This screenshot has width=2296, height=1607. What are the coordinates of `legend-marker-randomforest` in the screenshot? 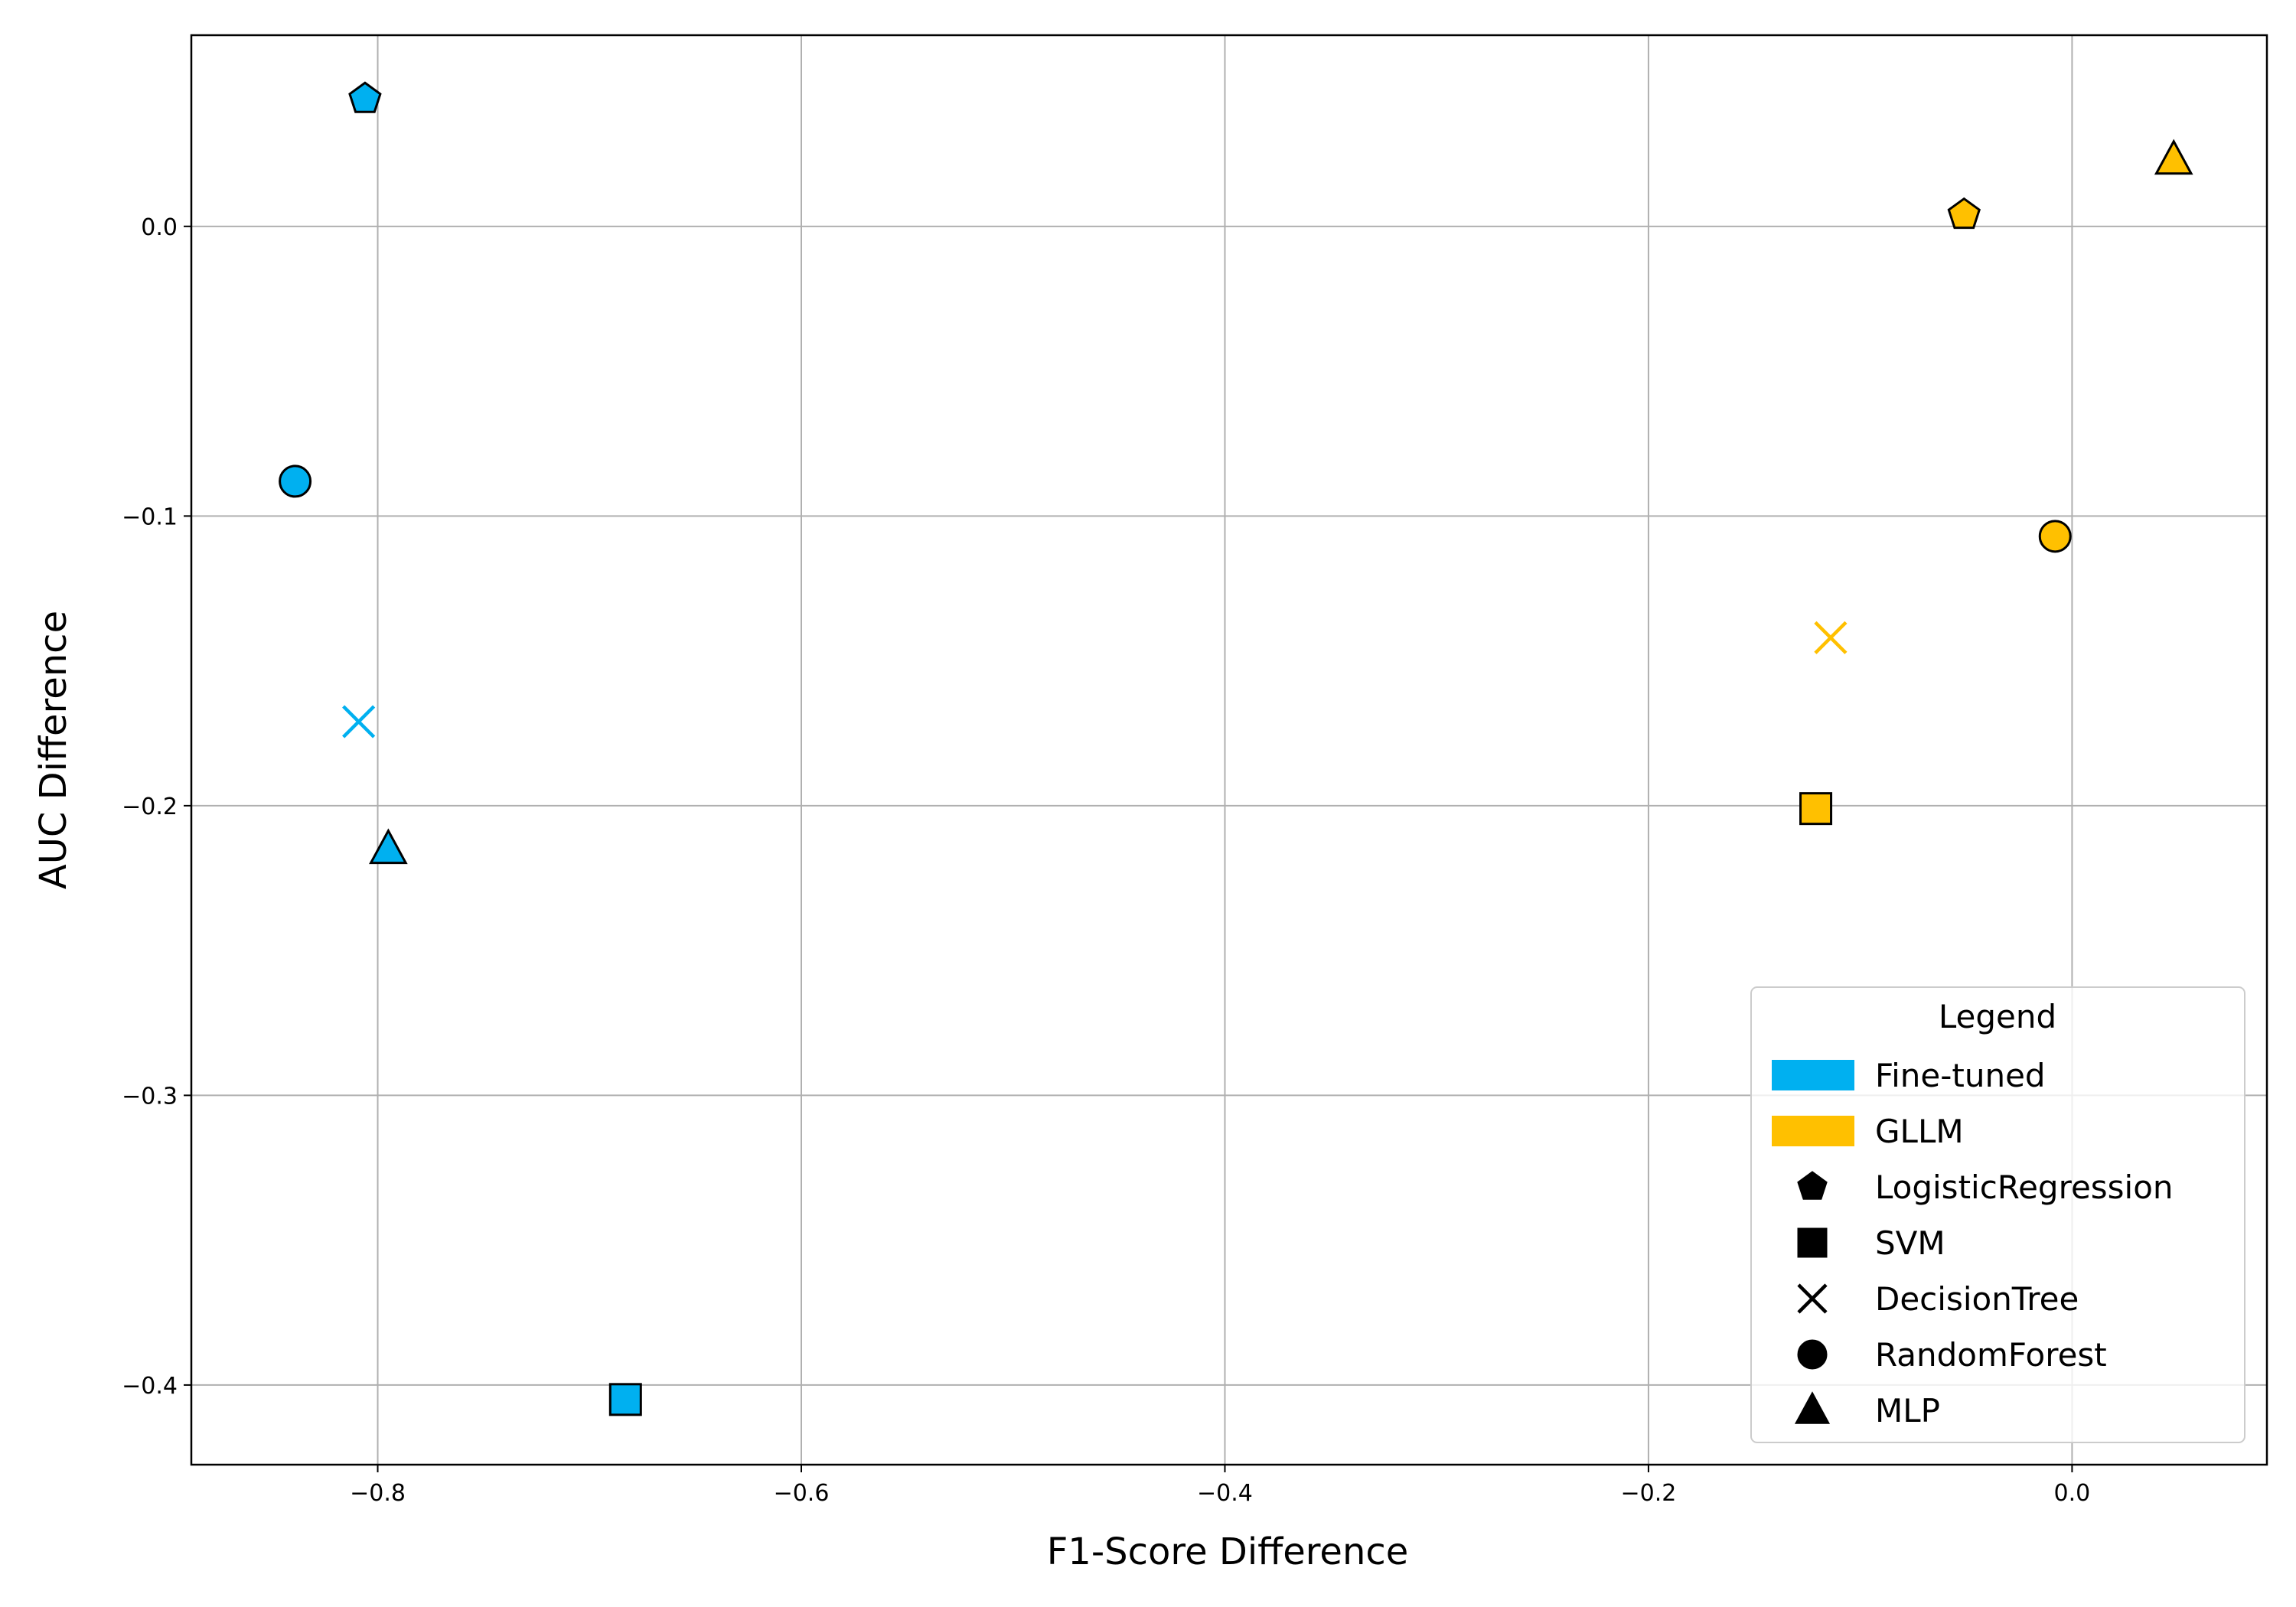 It's located at (1812, 1354).